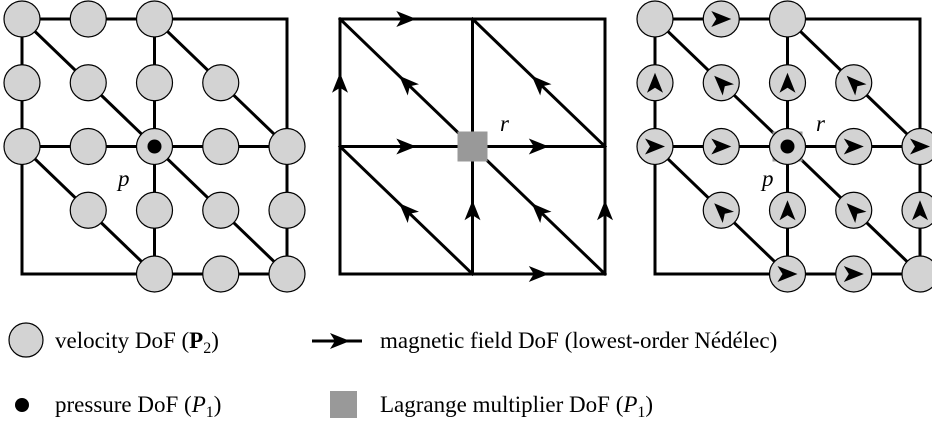  Describe the element at coordinates (26, 340) in the screenshot. I see `velocity-symbol` at that location.